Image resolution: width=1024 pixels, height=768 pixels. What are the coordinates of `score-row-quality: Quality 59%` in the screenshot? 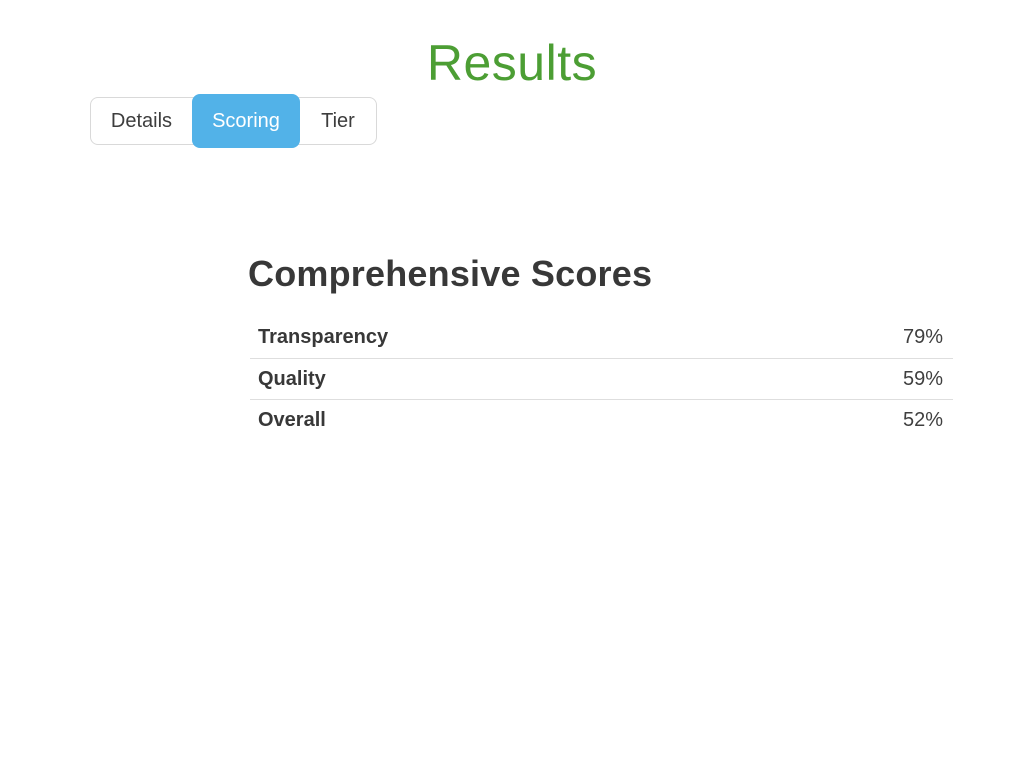 It's located at (601, 378).